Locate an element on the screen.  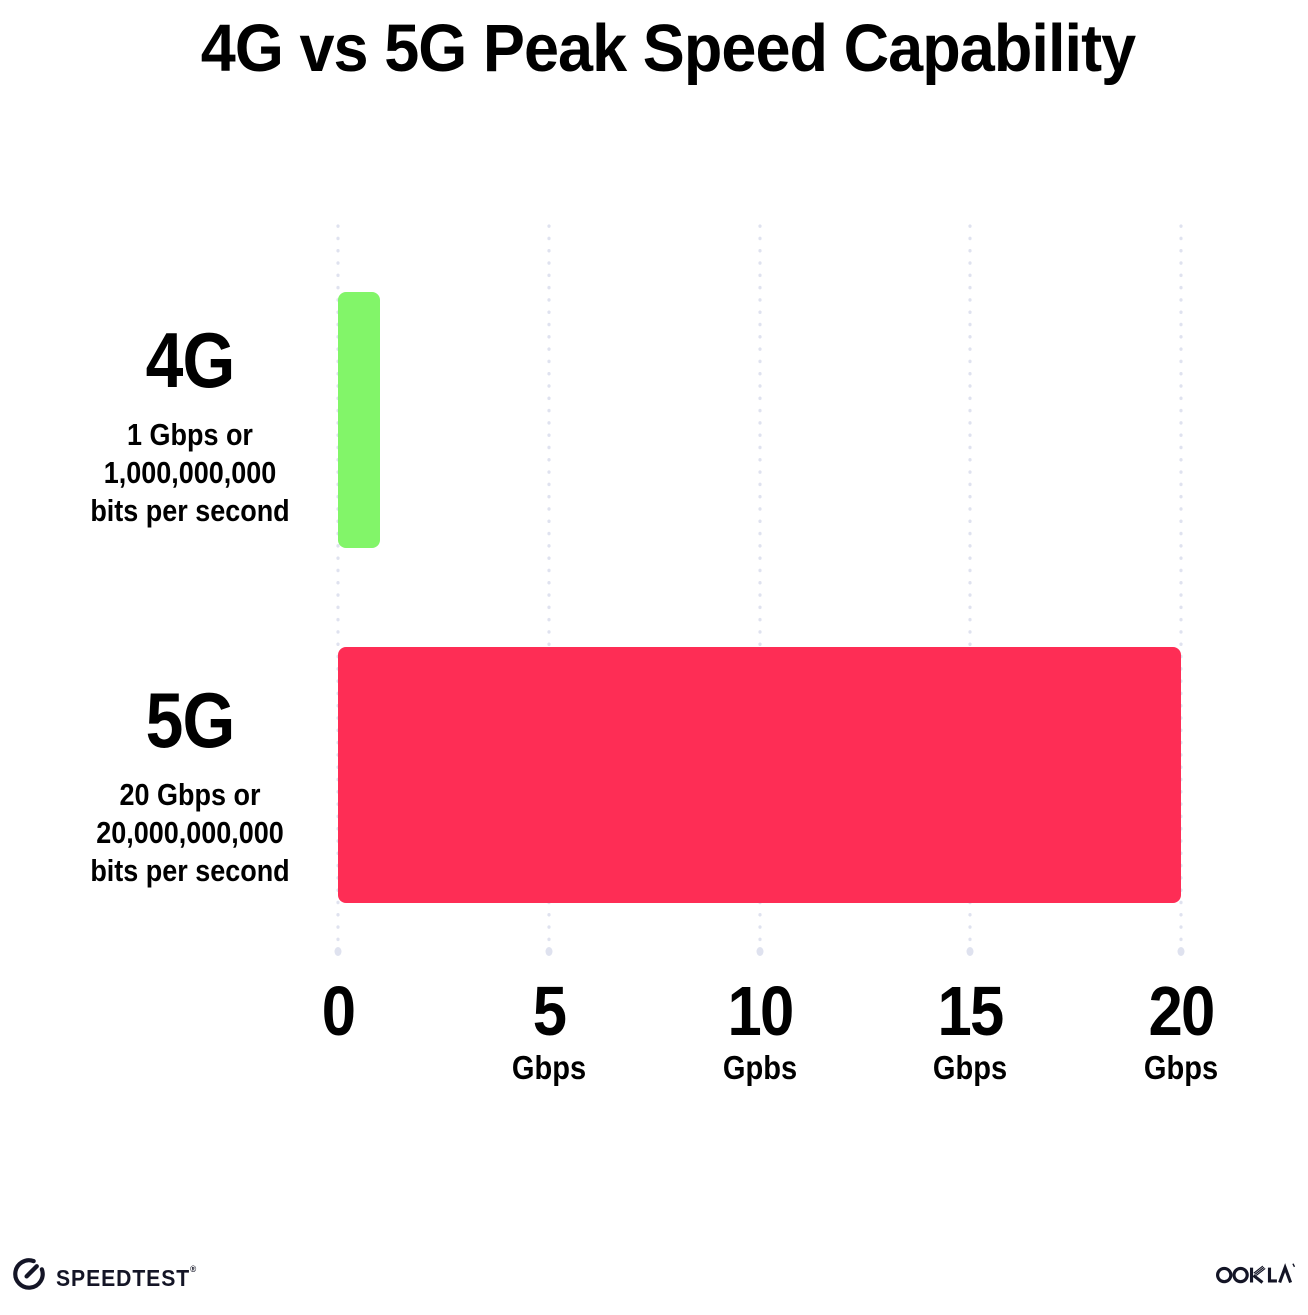
x-tick-value: 0 is located at coordinates (338, 1011).